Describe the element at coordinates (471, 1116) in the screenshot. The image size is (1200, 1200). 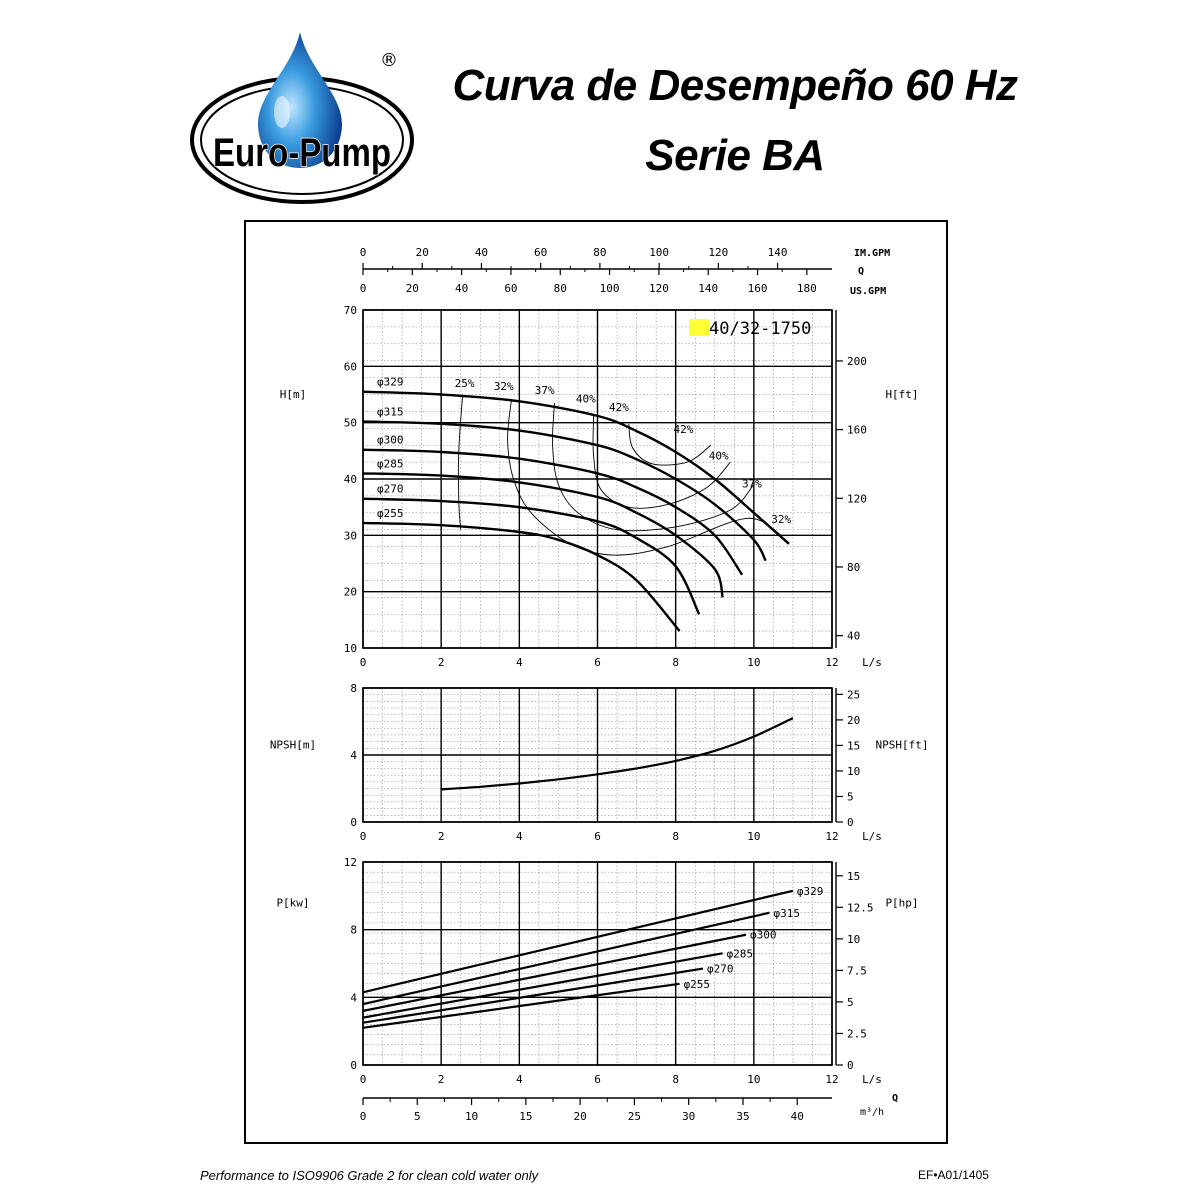
I see `m3h-tick-label: 10` at that location.